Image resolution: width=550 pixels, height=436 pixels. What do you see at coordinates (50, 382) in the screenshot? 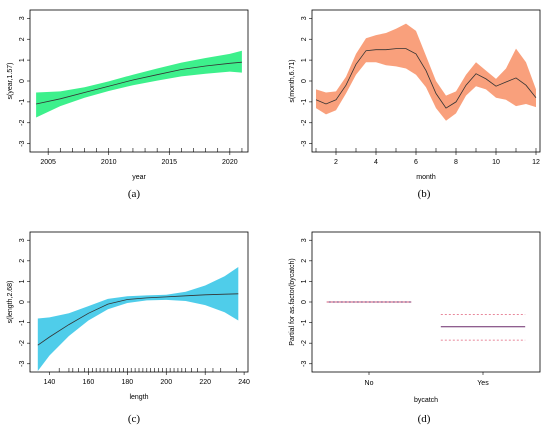
I see `x-tick-label: 140` at bounding box center [50, 382].